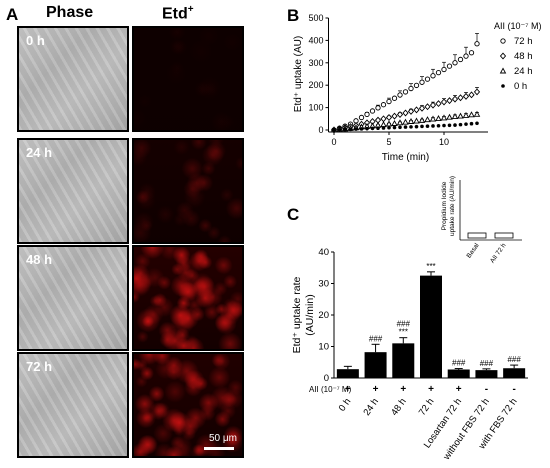 Image resolution: width=550 pixels, height=468 pixels. What do you see at coordinates (298, 74) in the screenshot?
I see `b-y-axis-label: Etd⁺ uptake (AU)` at bounding box center [298, 74].